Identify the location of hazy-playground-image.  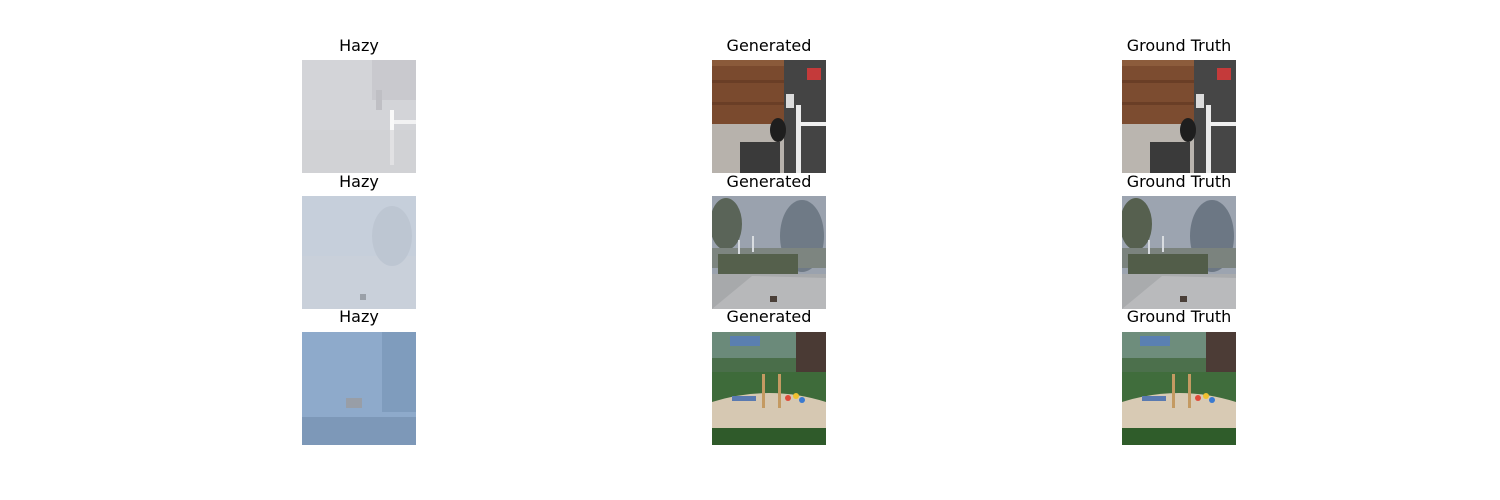
(359, 388).